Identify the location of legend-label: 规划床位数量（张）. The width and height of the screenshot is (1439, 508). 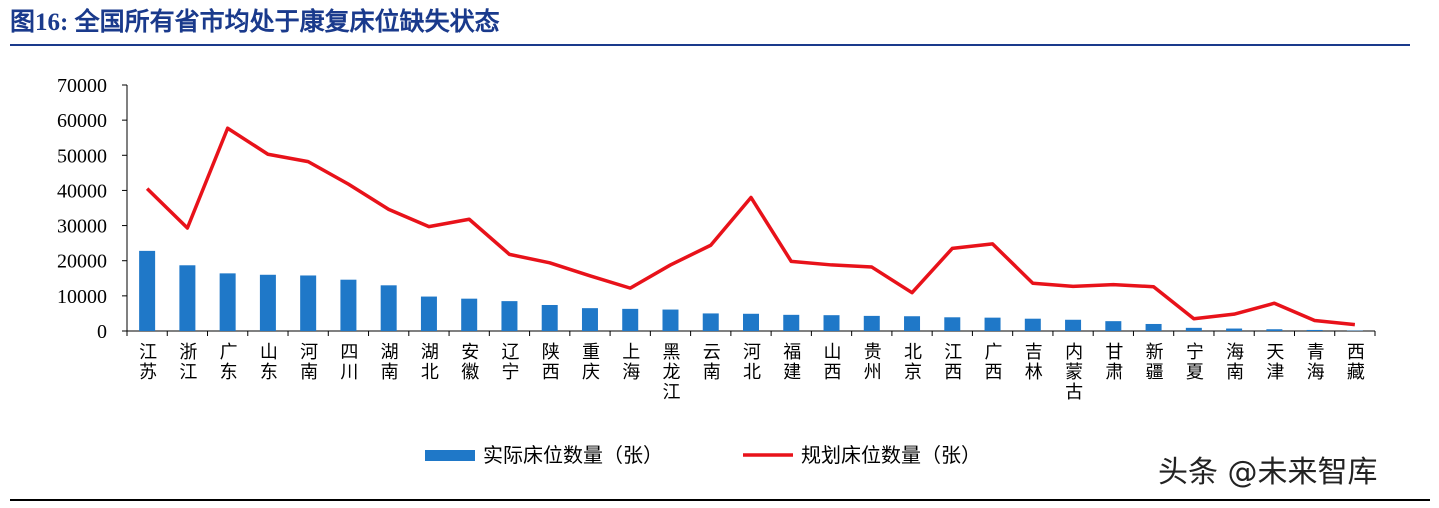
(891, 455).